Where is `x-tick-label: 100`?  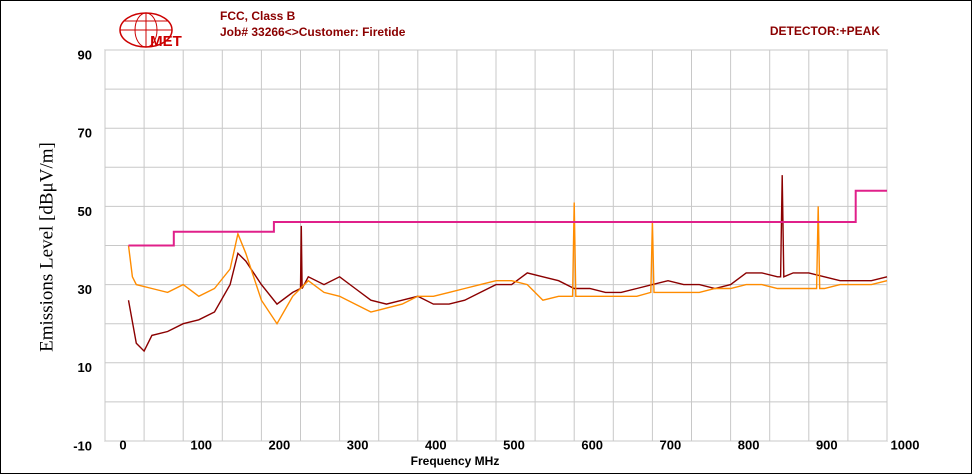
x-tick-label: 100 is located at coordinates (201, 444).